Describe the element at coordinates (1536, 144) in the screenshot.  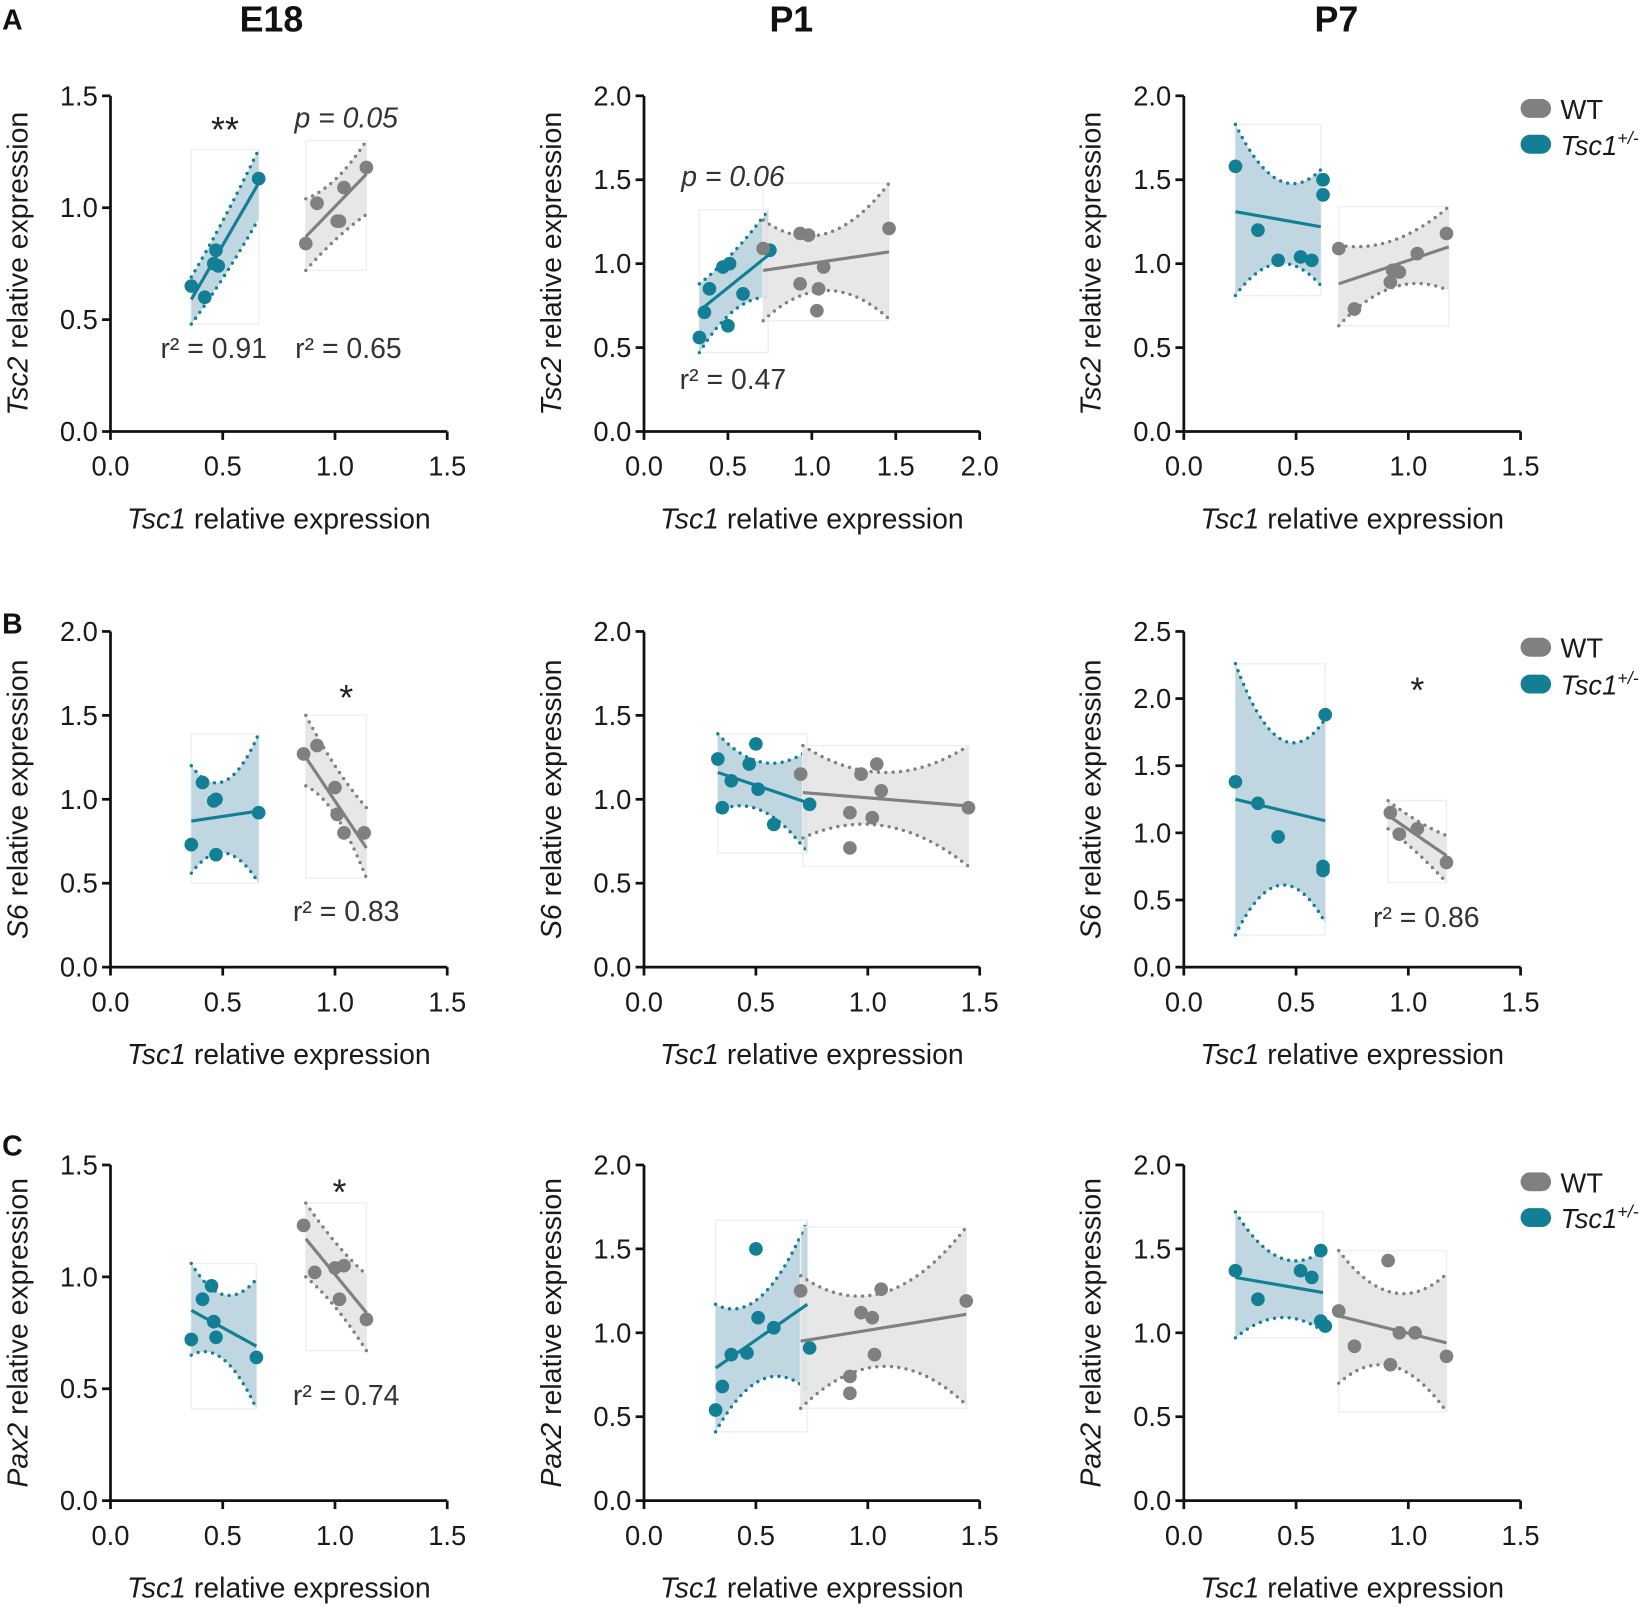
I see `legend-swatch-tsc1` at that location.